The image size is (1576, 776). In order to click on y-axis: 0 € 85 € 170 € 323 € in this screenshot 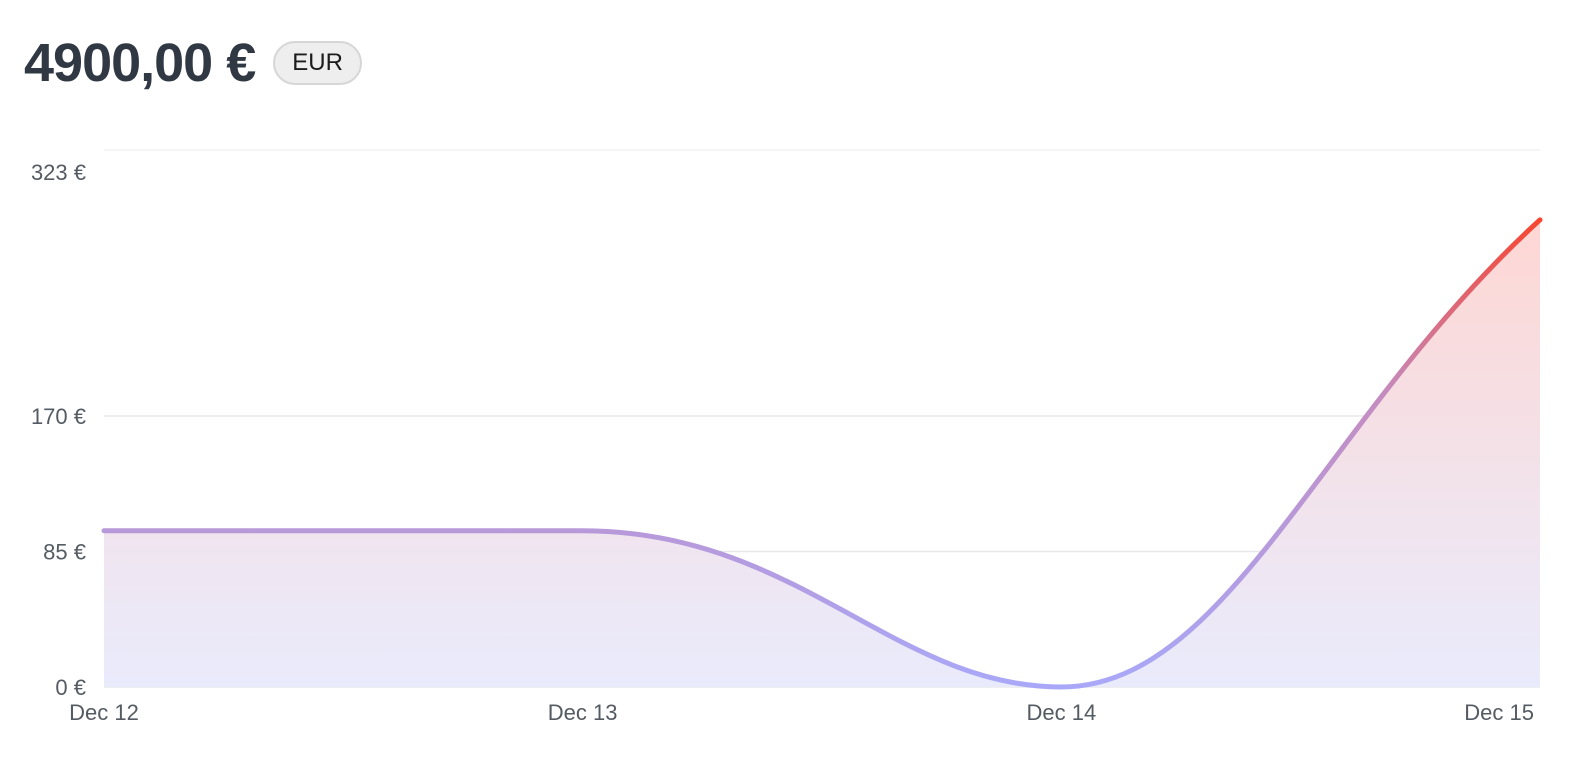, I will do `click(58, 430)`.